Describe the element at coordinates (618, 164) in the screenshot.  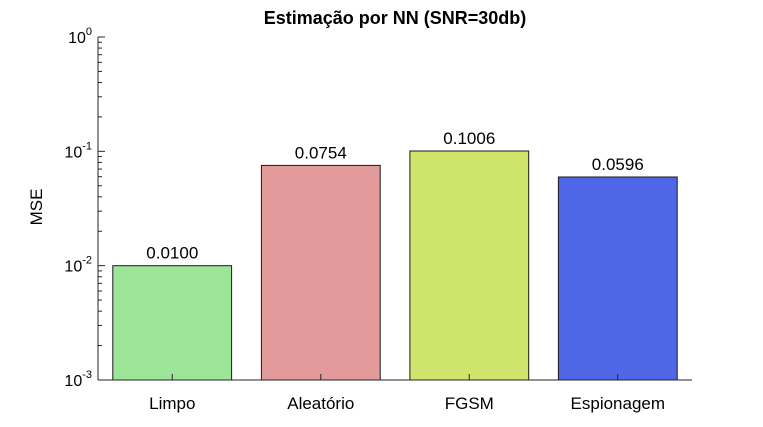
I see `data-label: 0.0596` at that location.